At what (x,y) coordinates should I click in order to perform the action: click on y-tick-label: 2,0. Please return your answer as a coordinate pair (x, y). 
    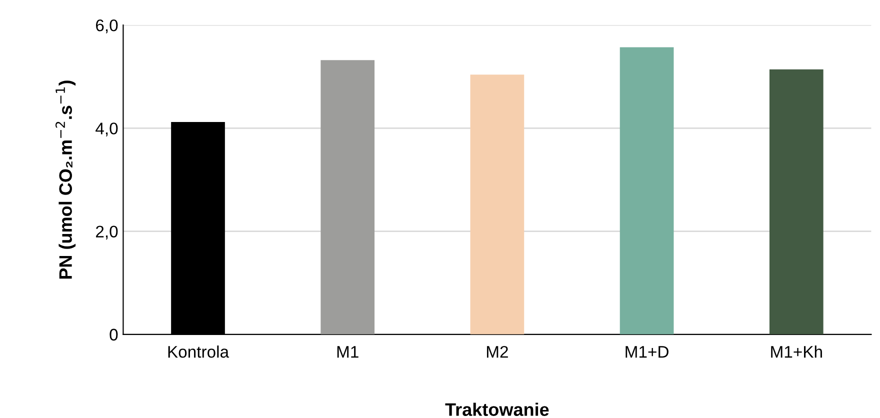
    Looking at the image, I should click on (107, 233).